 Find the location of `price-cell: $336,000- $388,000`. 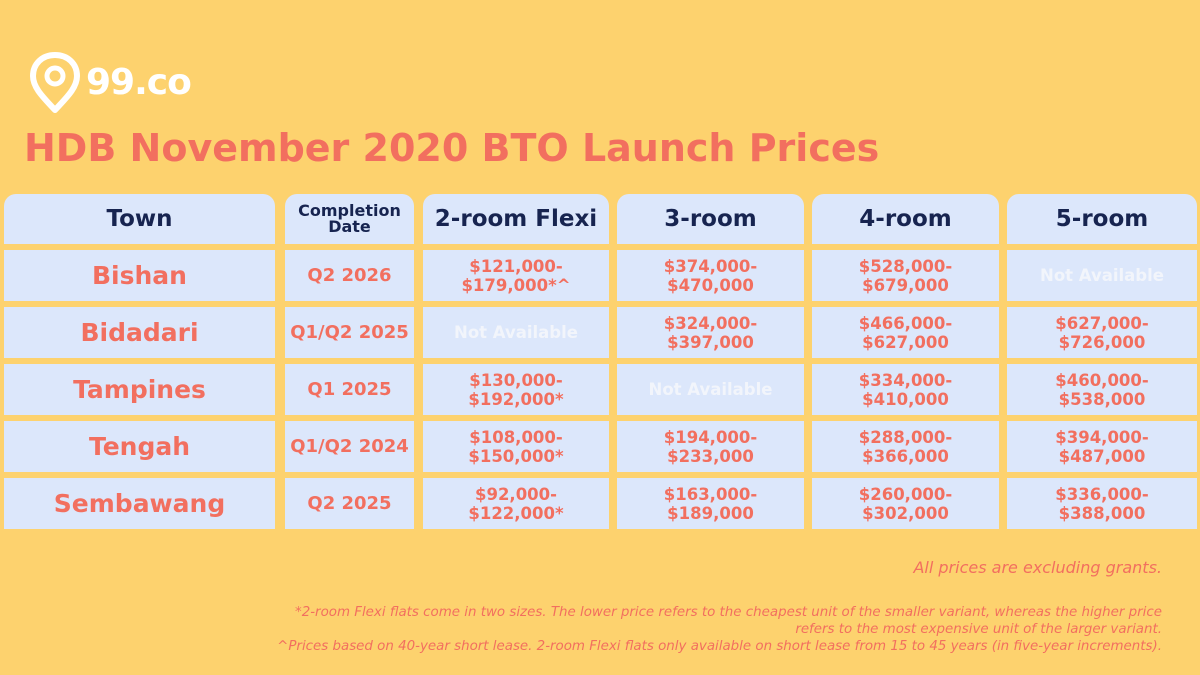

price-cell: $336,000- $388,000 is located at coordinates (1102, 503).